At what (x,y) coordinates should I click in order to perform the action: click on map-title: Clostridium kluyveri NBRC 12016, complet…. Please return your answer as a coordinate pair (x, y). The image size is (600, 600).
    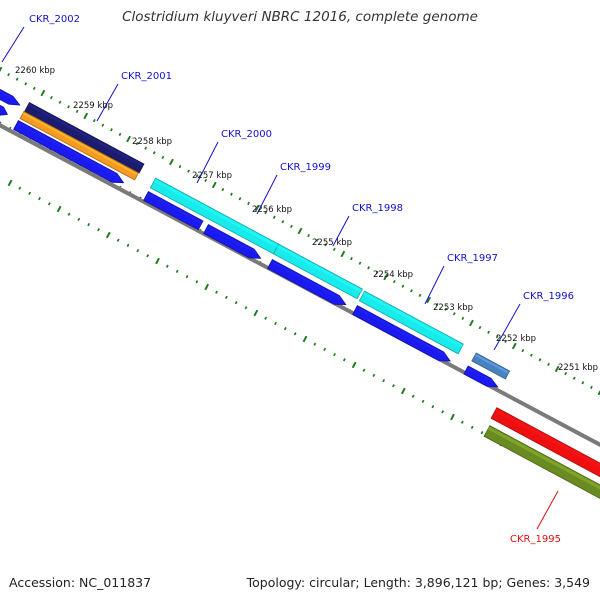
    Looking at the image, I should click on (300, 17).